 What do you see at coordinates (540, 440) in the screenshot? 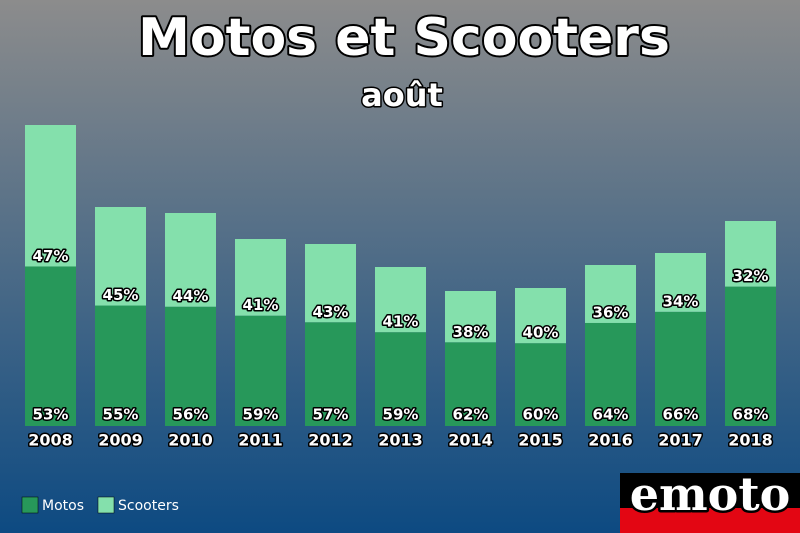
I see `x-tick-label: 2015` at bounding box center [540, 440].